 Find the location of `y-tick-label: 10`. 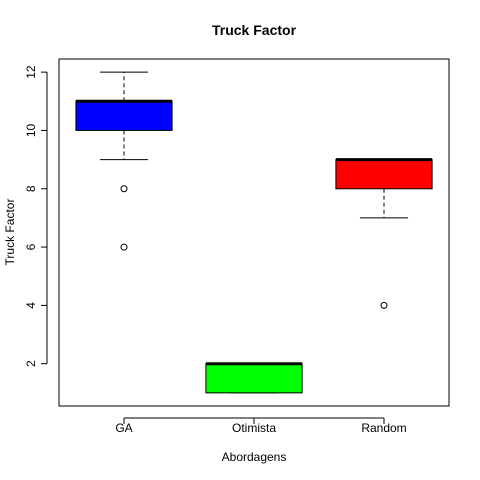

y-tick-label: 10 is located at coordinates (31, 130).